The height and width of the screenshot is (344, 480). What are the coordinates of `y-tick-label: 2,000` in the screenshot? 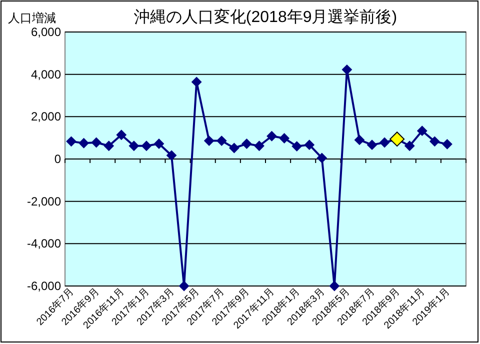 It's located at (46, 117).